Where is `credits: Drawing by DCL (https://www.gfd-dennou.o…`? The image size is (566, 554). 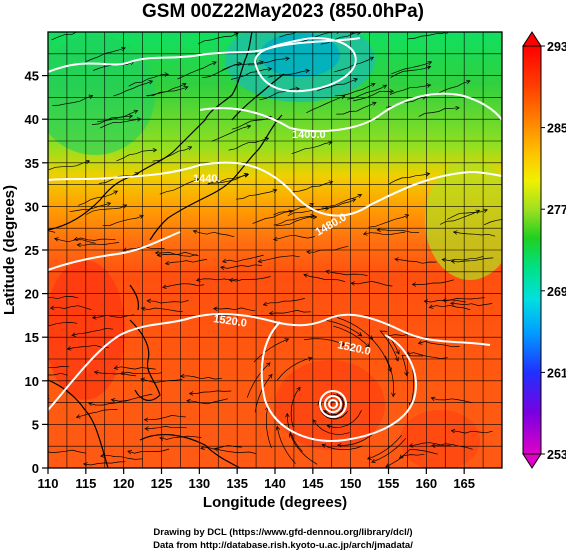 credits: Drawing by DCL (https://www.gfd-dennou.o… is located at coordinates (283, 539).